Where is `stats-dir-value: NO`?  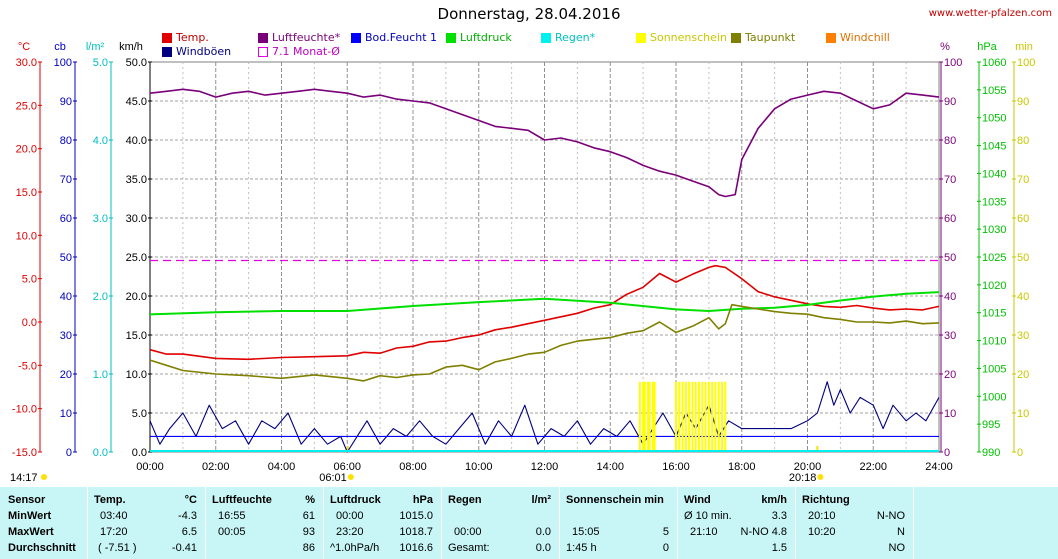 stats-dir-value: NO is located at coordinates (897, 548).